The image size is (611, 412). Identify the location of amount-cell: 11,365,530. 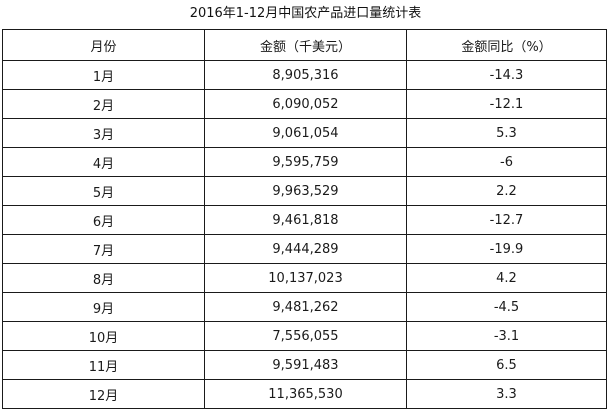
(305, 394).